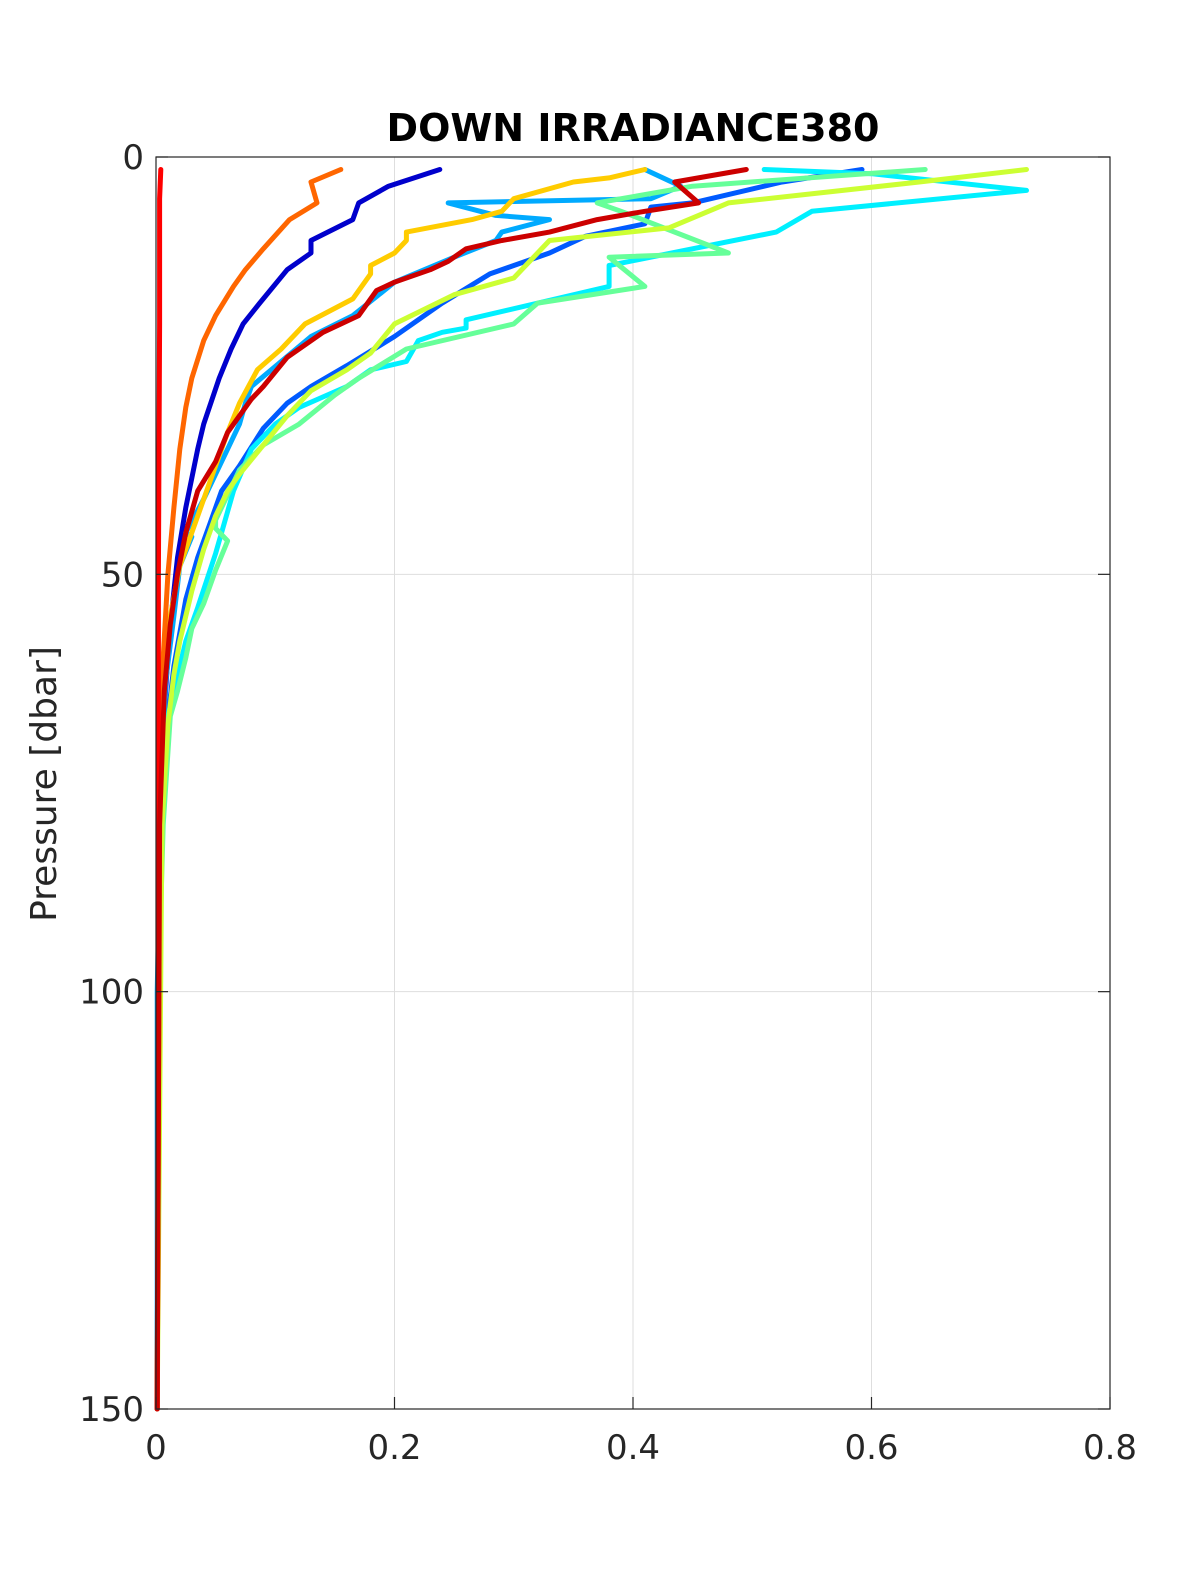 This screenshot has width=1200, height=1575. What do you see at coordinates (1110, 1448) in the screenshot?
I see `x-tick-label: 0.8` at bounding box center [1110, 1448].